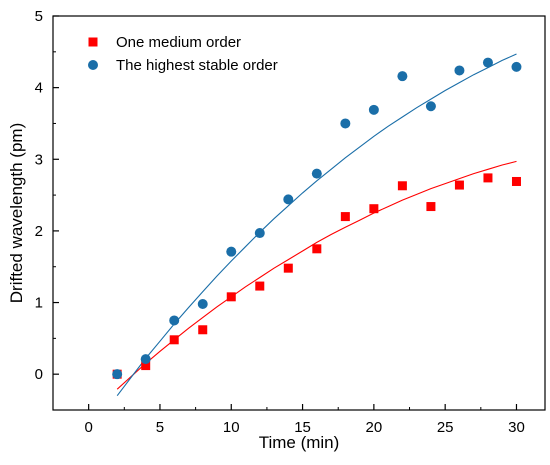 The image size is (550, 465). I want to click on legend-square-icon, so click(93, 42).